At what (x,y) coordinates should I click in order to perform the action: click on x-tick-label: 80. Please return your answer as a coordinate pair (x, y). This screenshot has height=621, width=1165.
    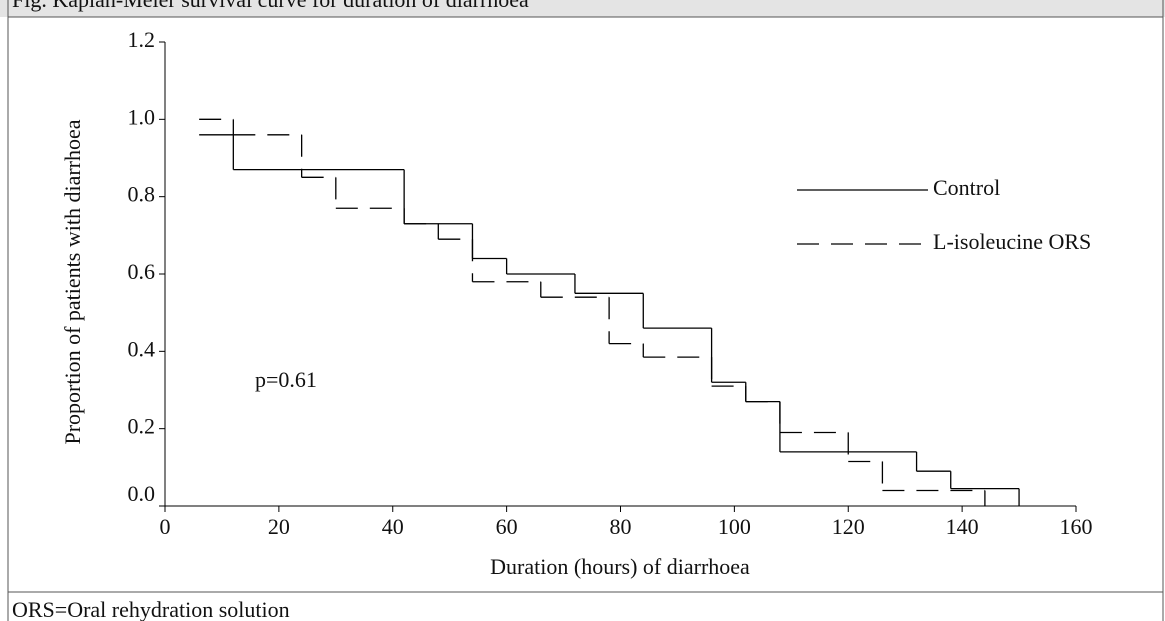
    Looking at the image, I should click on (621, 526).